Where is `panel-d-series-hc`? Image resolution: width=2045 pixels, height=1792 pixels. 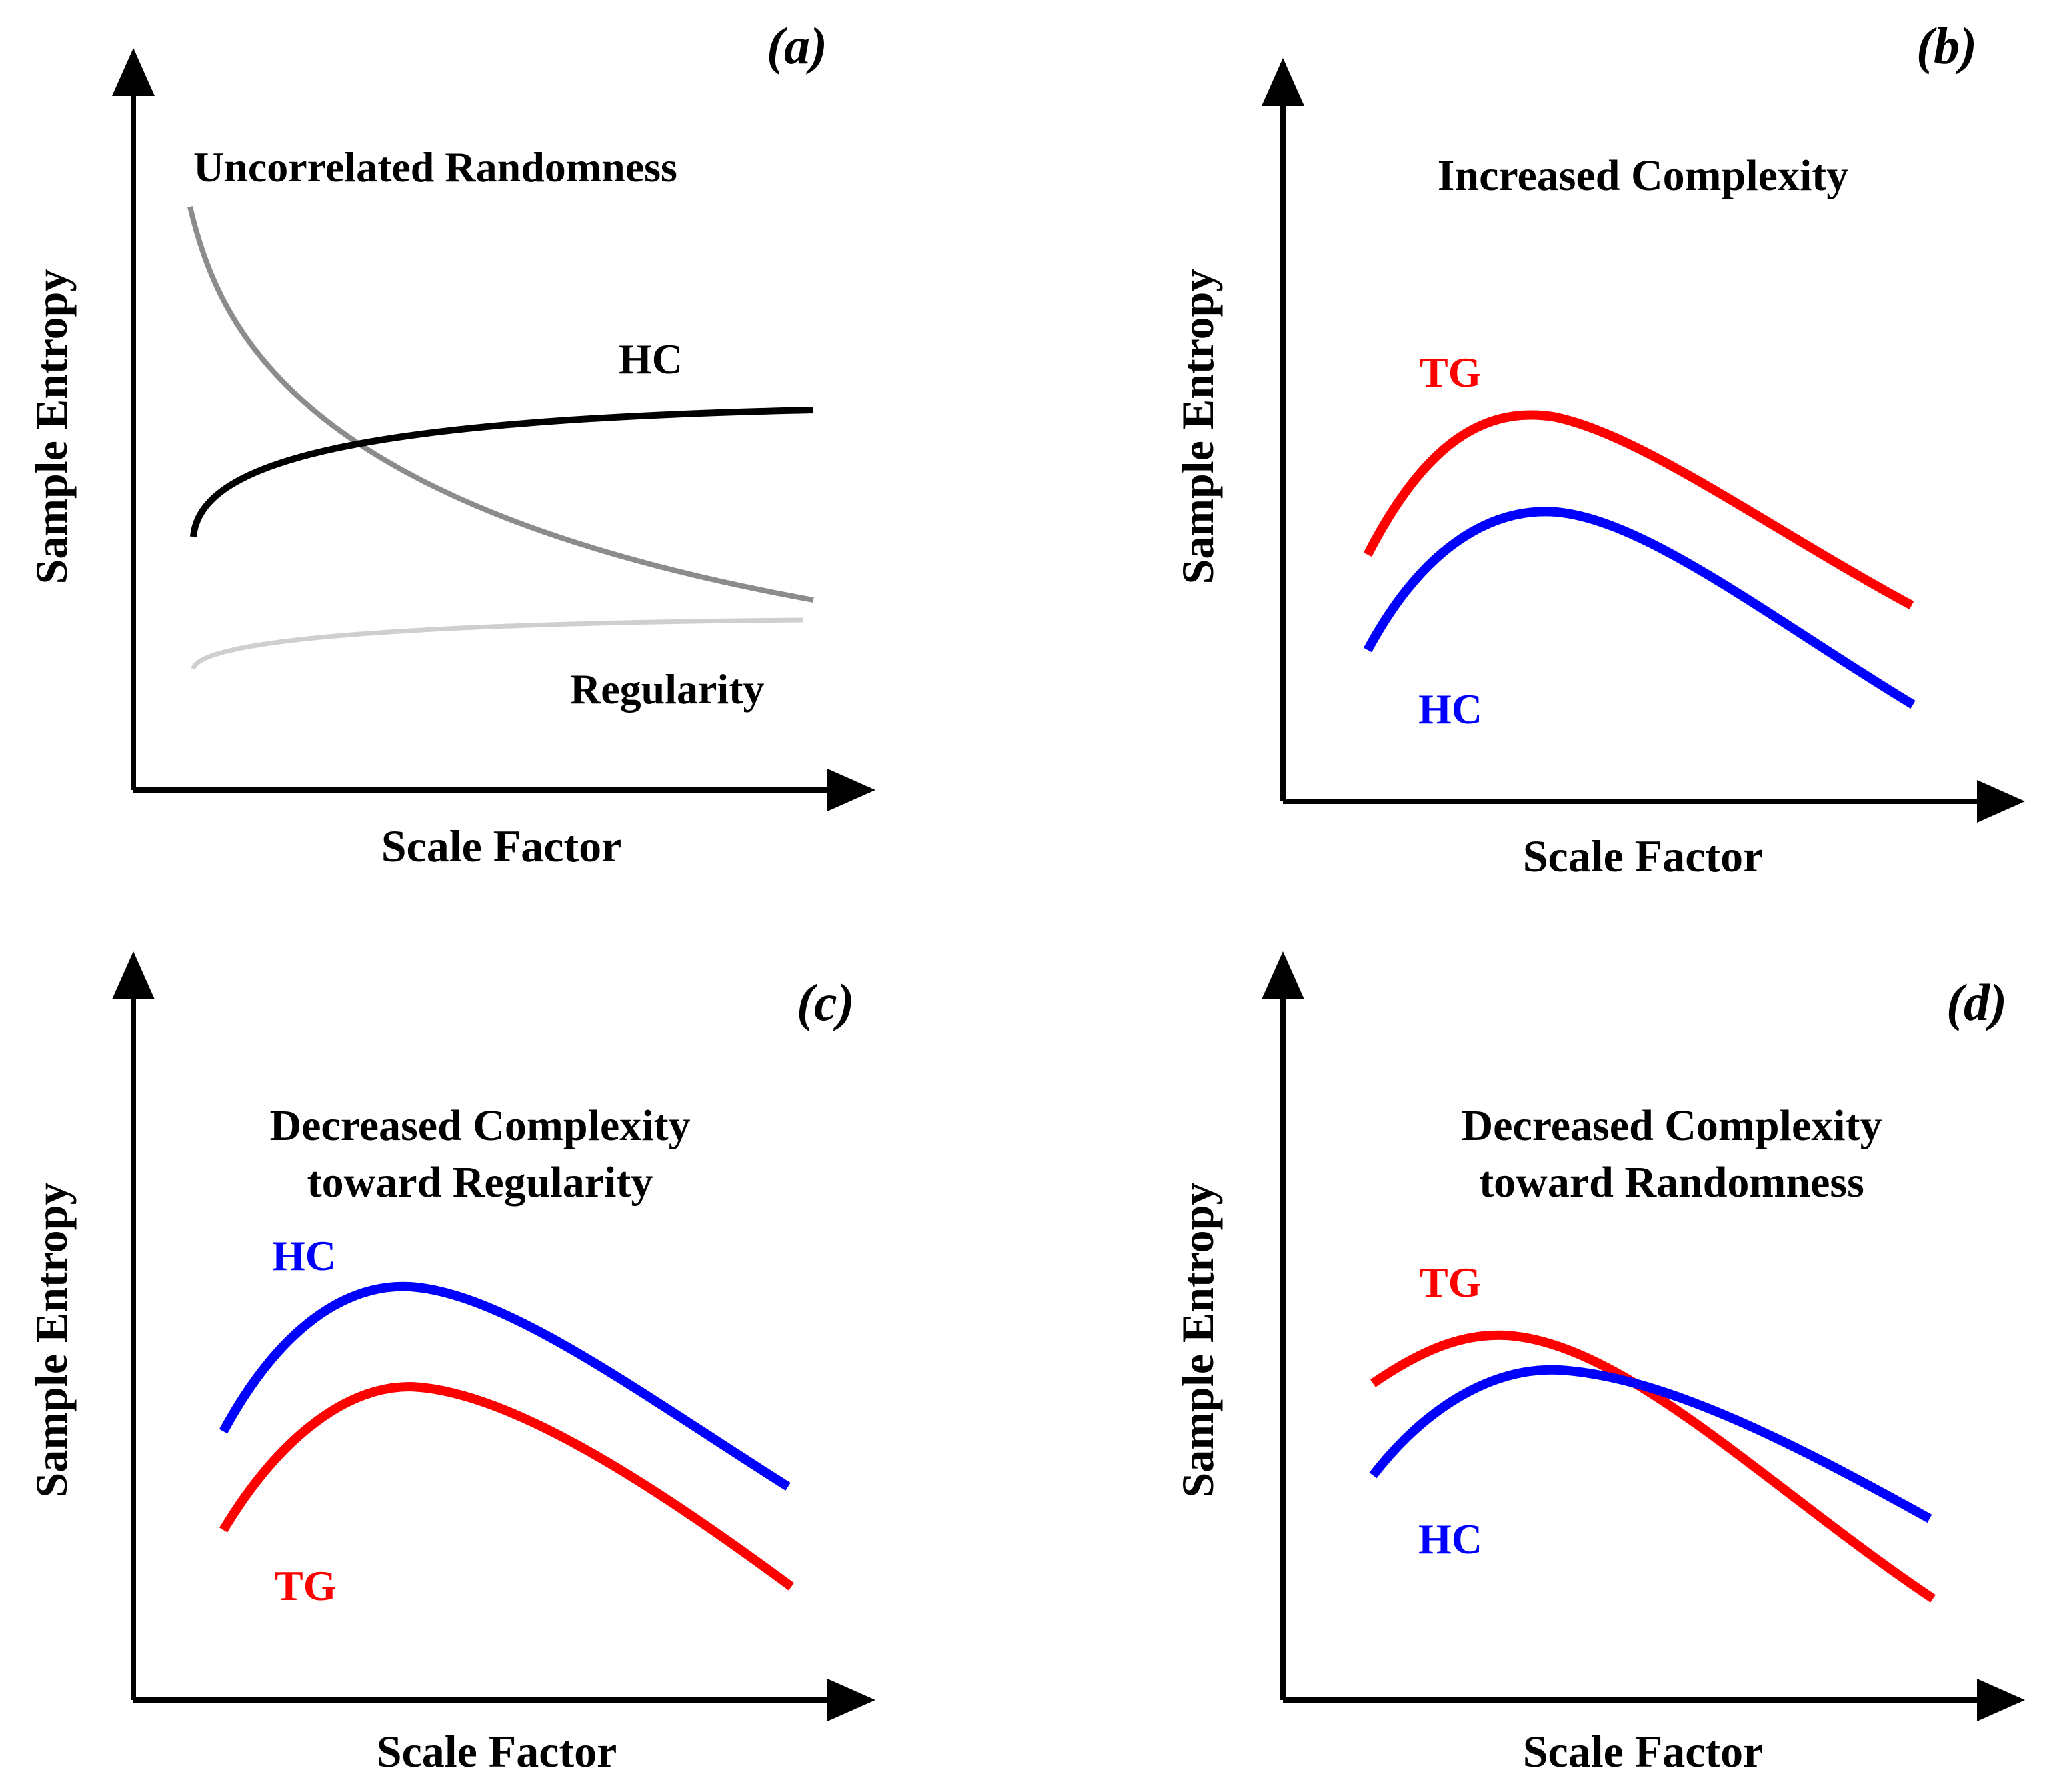 panel-d-series-hc is located at coordinates (1650, 1444).